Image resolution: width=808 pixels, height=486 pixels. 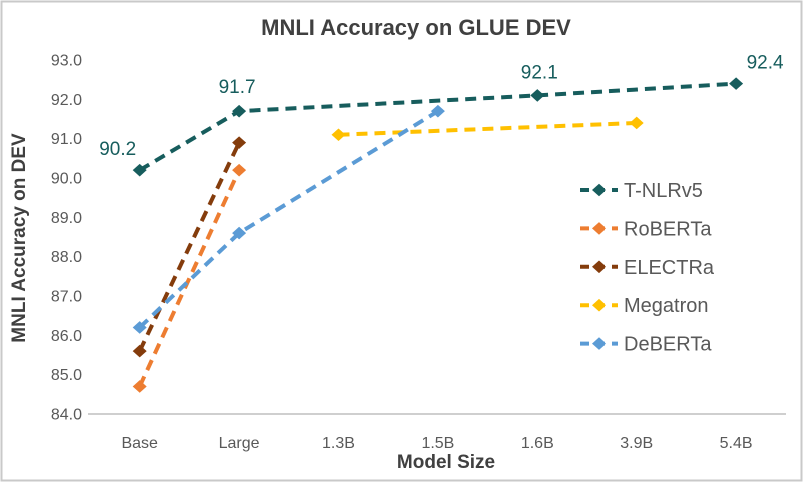 What do you see at coordinates (416, 27) in the screenshot?
I see `chart-title: MNLI Accuracy on GLUE DEV` at bounding box center [416, 27].